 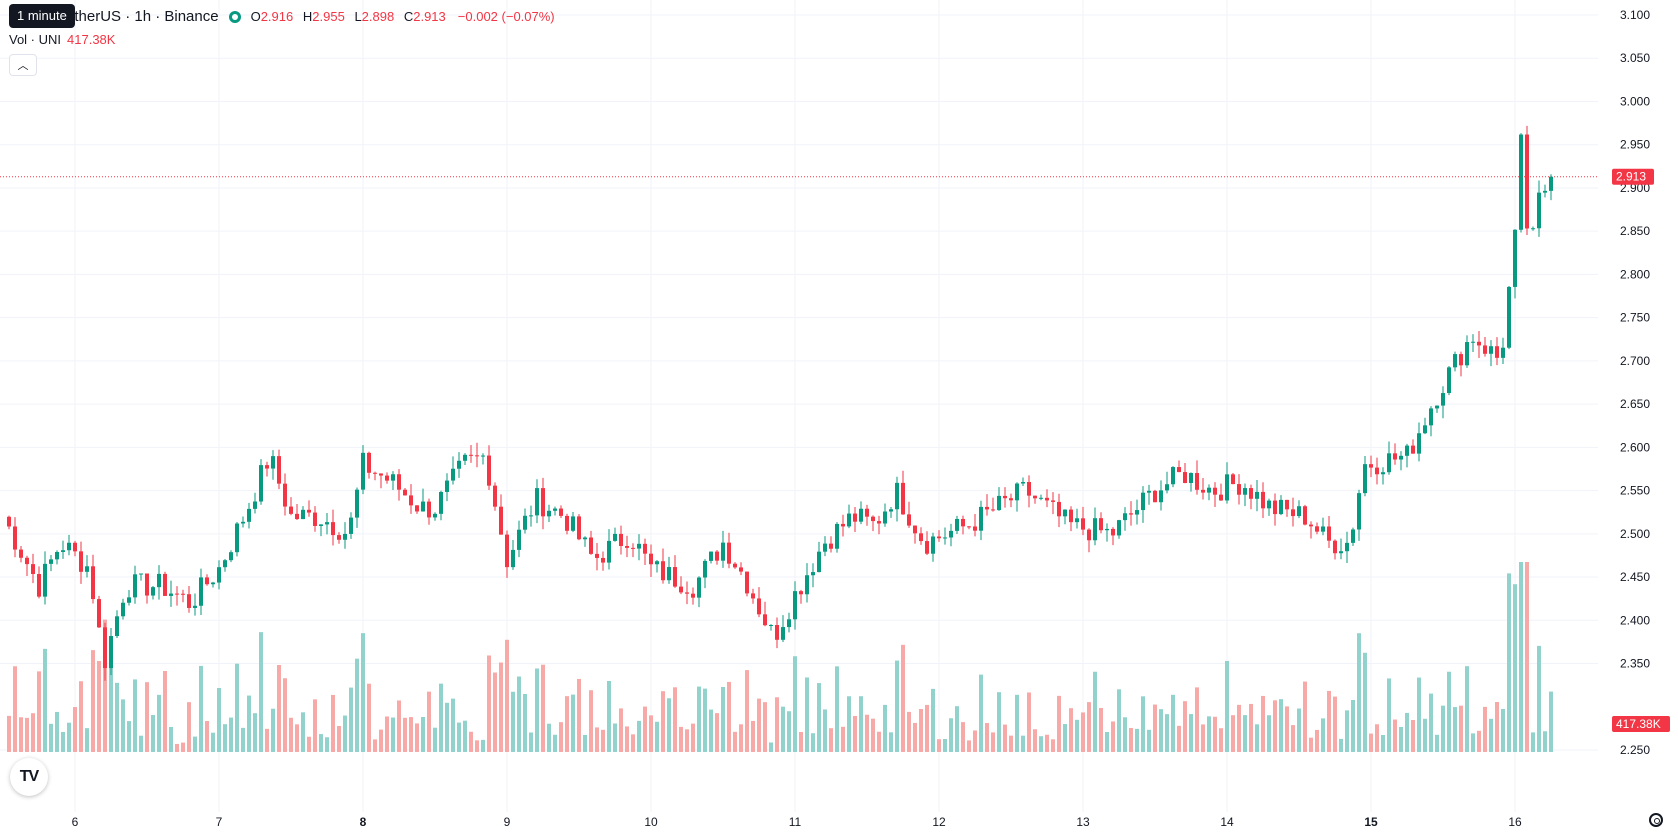 What do you see at coordinates (1656, 820) in the screenshot?
I see `gear-icon` at bounding box center [1656, 820].